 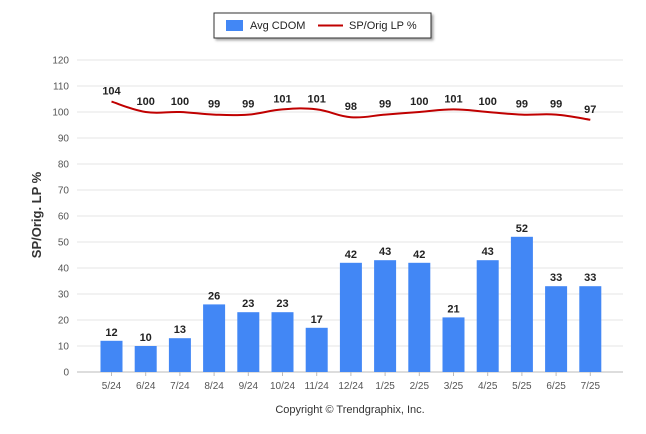 What do you see at coordinates (488, 386) in the screenshot?
I see `x-tick-label: 4/25` at bounding box center [488, 386].